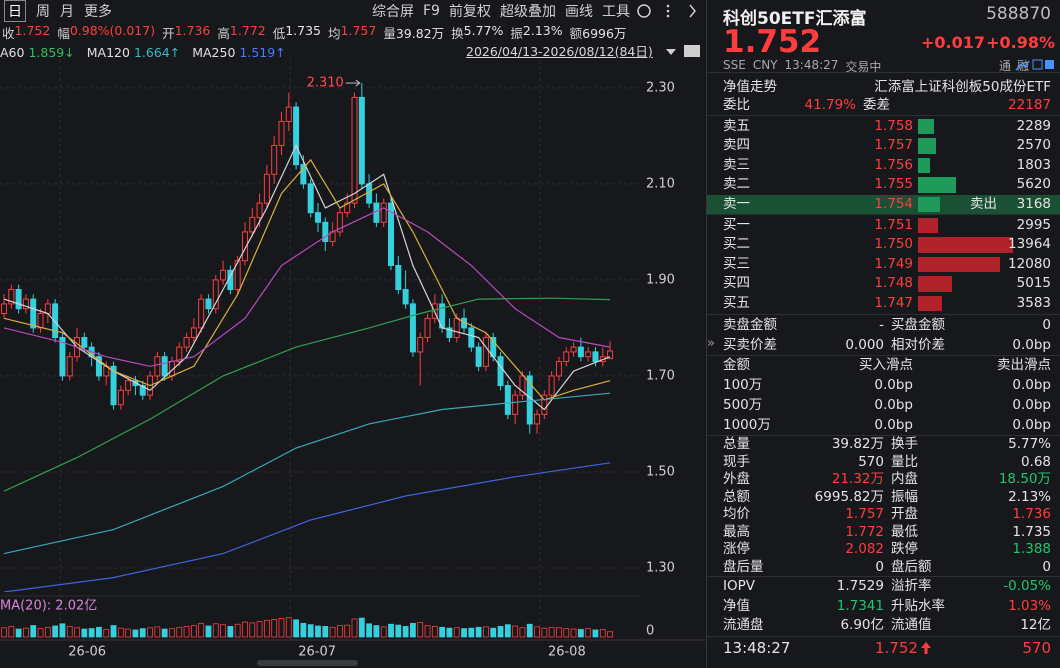 This screenshot has width=1060, height=668. I want to click on settings-icon, so click(644, 11).